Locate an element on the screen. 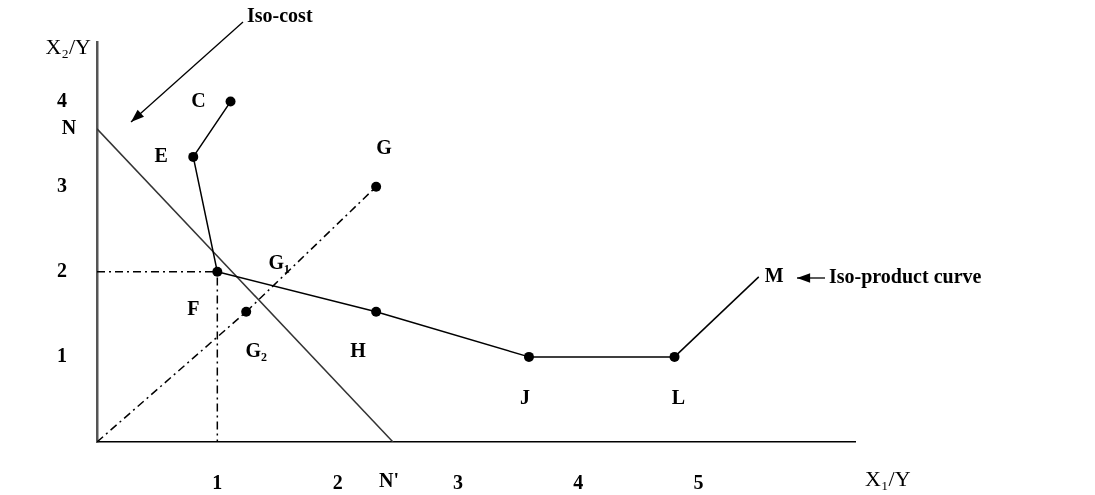 This screenshot has width=1095, height=495. y-axis-title: X₂/Y is located at coordinates (68, 46).